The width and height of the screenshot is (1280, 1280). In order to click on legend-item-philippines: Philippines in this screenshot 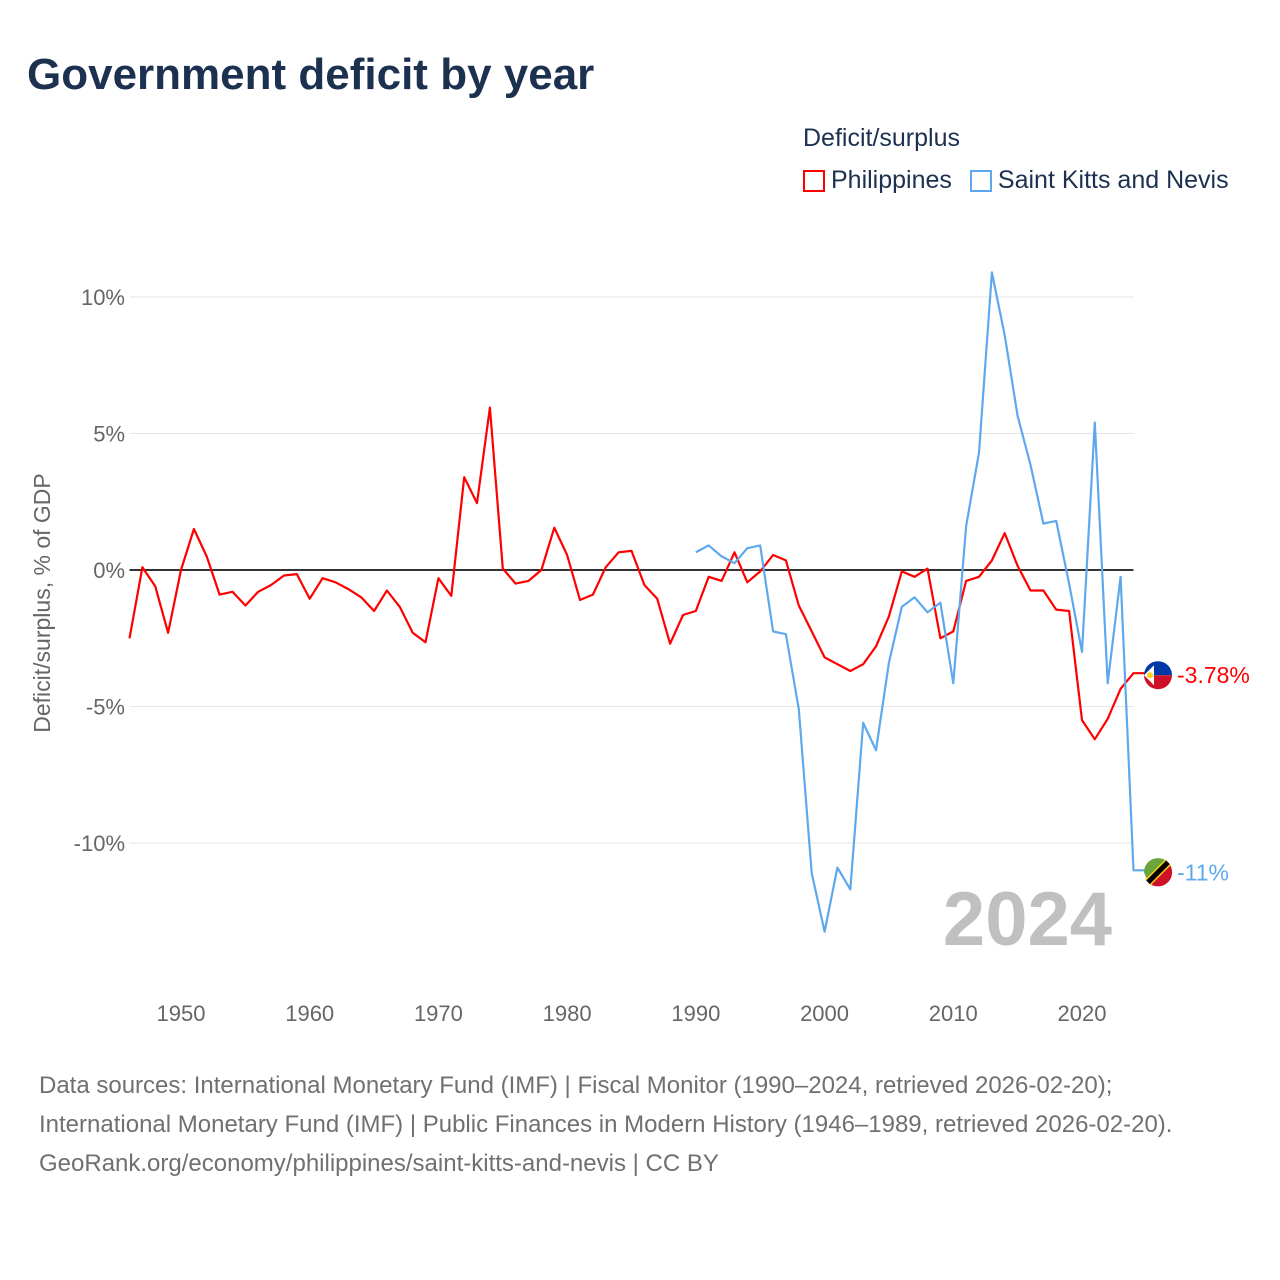, I will do `click(877, 180)`.